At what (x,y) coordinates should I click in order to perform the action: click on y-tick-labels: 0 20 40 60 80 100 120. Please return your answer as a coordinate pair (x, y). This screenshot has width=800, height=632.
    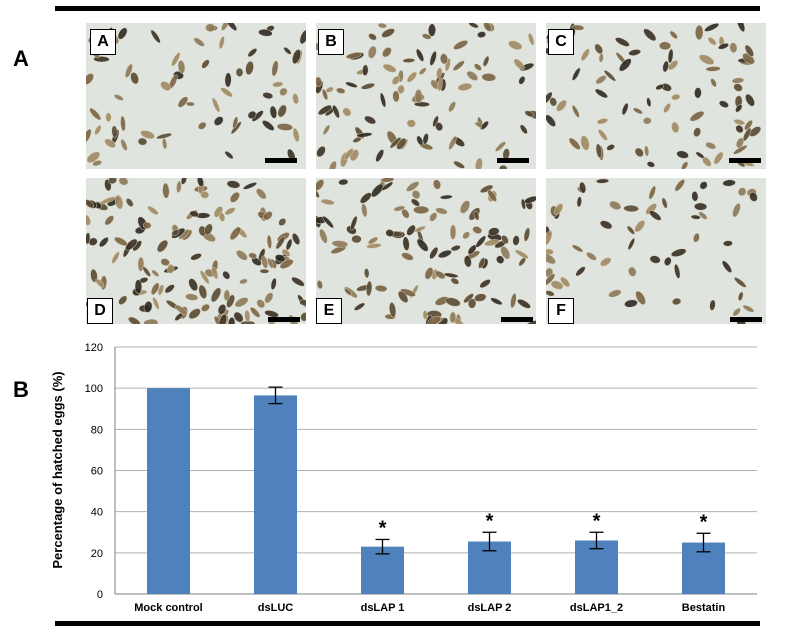
    Looking at the image, I should click on (94, 471).